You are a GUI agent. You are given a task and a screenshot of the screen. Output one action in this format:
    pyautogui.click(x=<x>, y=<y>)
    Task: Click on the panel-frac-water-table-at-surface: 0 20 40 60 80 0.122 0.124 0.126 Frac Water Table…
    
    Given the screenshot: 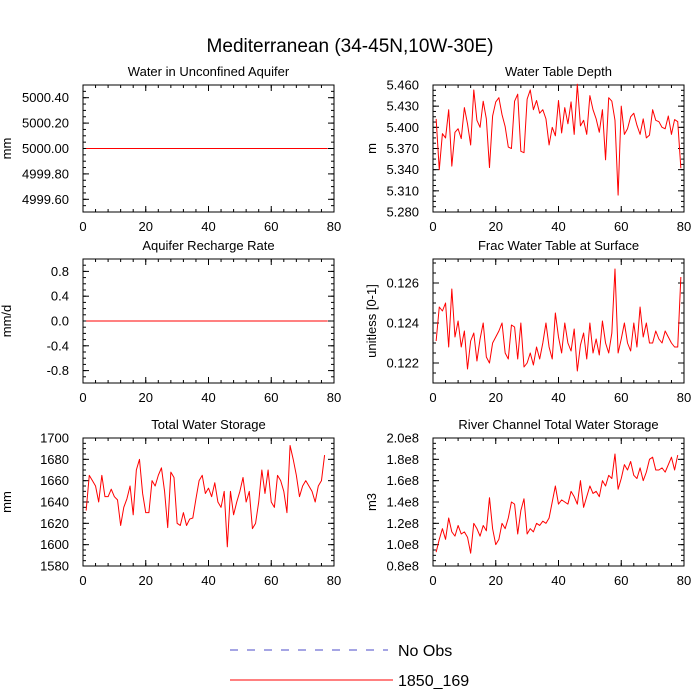 What is the action you would take?
    pyautogui.click(x=527, y=321)
    